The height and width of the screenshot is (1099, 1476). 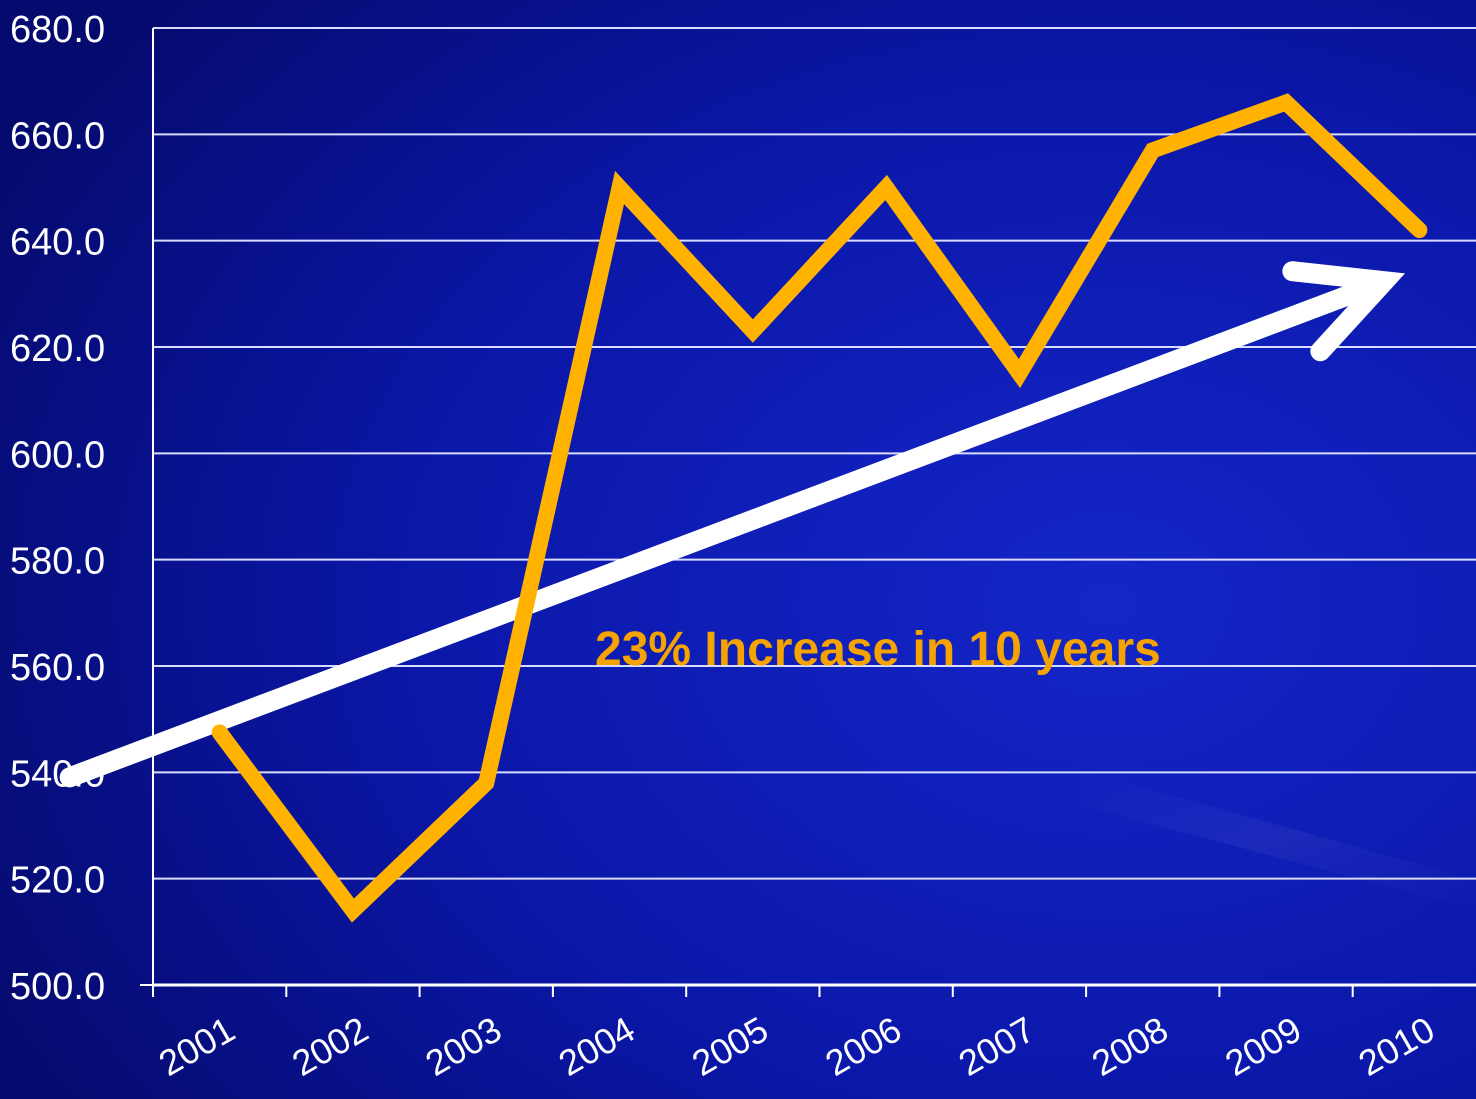 I want to click on data-point-2002, so click(x=352, y=910).